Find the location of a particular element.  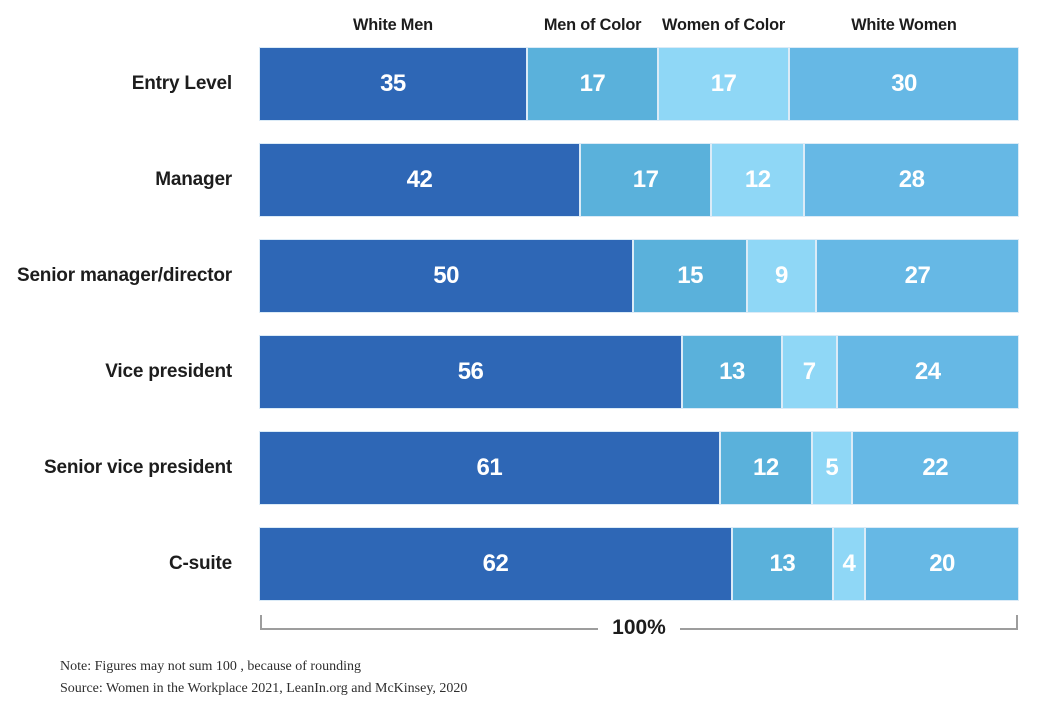

total-axis-row: 100% is located at coordinates (519, 625).